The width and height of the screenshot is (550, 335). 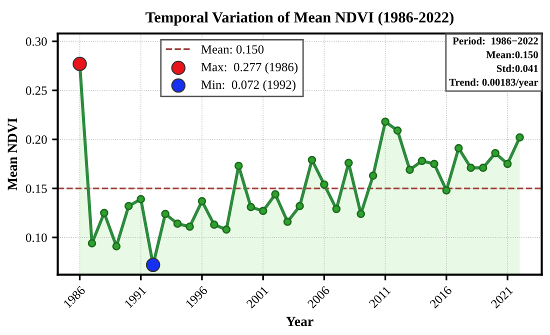 I want to click on x-tick-label: 1991, so click(x=135, y=297).